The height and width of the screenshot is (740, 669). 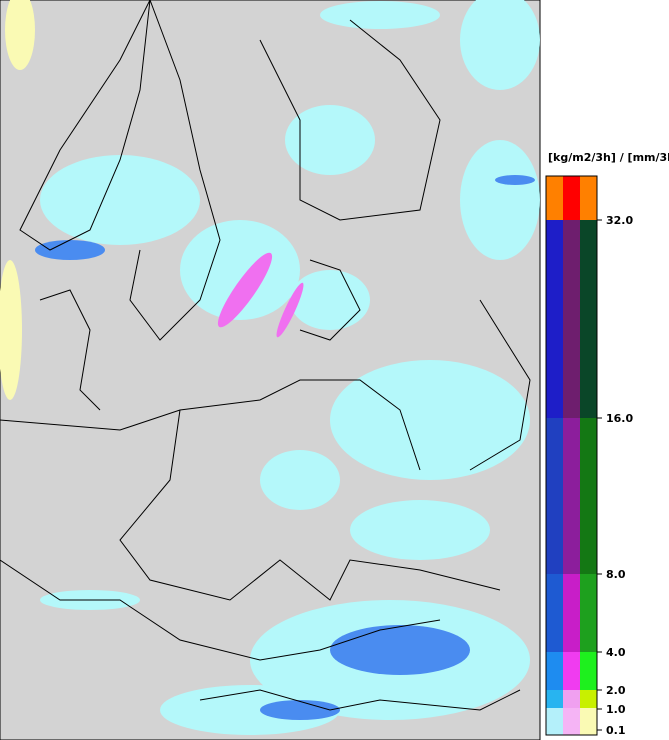 What do you see at coordinates (616, 652) in the screenshot?
I see `tick-label: 4.0` at bounding box center [616, 652].